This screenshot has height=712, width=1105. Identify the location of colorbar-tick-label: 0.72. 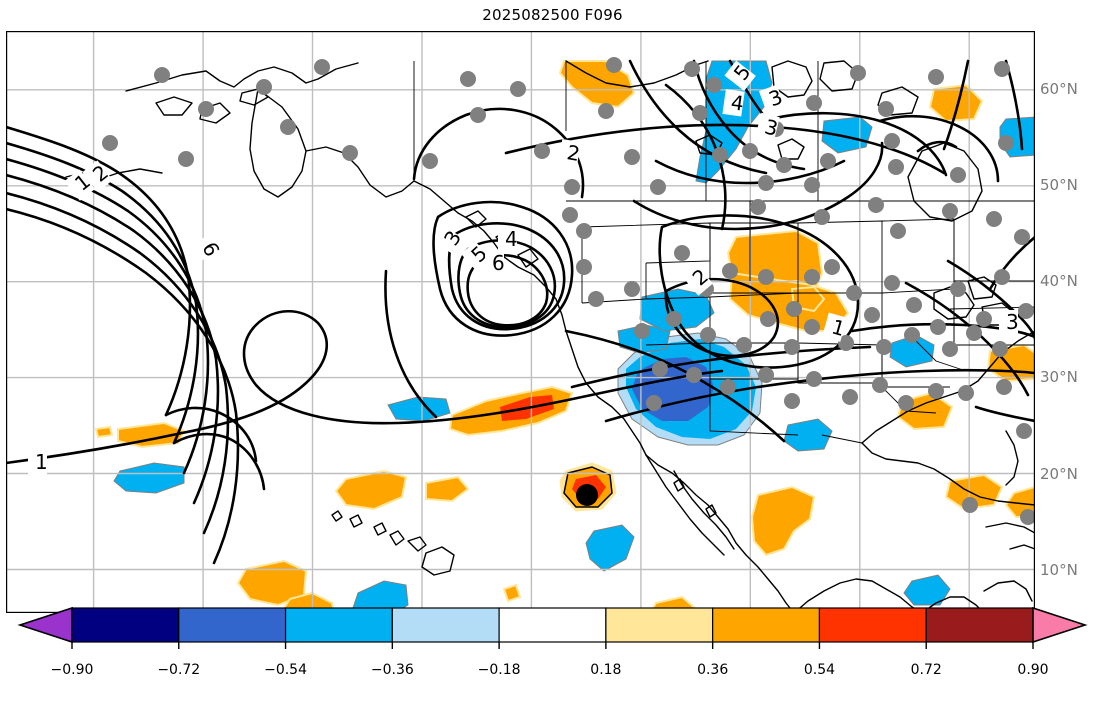
(926, 670).